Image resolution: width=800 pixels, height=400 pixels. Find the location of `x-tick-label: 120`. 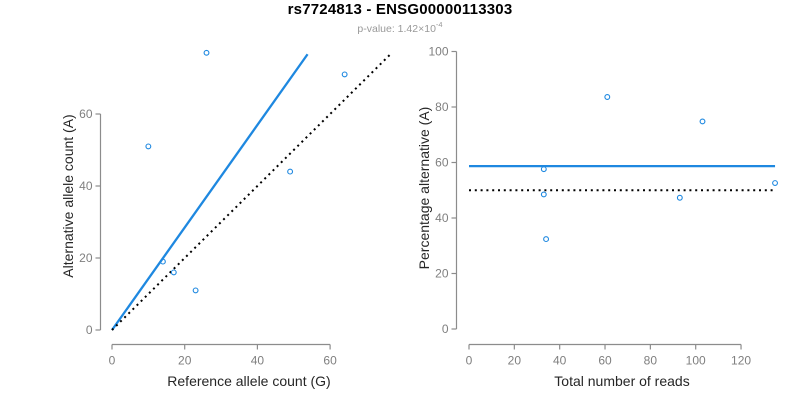

x-tick-label: 120 is located at coordinates (741, 361).